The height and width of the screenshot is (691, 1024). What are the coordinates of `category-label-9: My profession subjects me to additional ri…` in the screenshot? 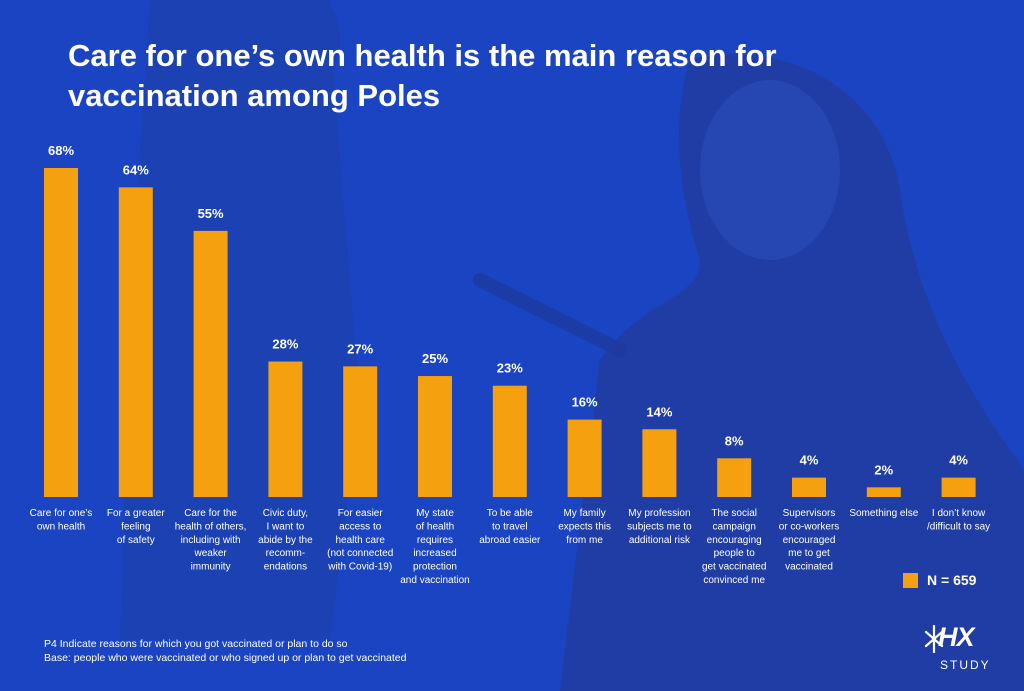 It's located at (659, 527).